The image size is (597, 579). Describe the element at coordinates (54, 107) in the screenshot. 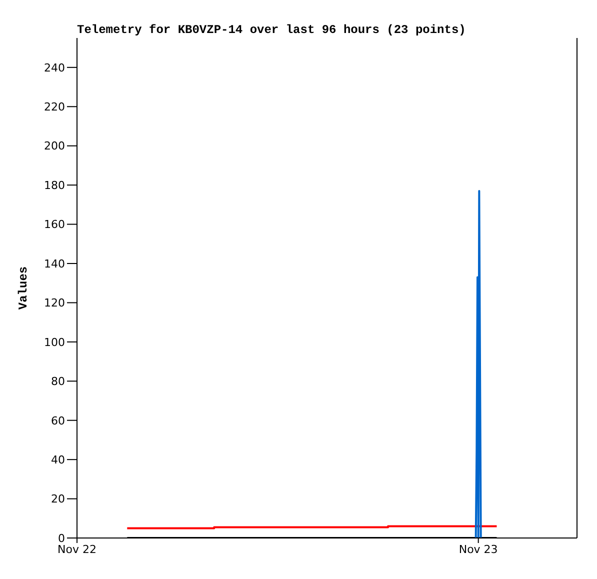

I see `y-tick-label: 220` at that location.